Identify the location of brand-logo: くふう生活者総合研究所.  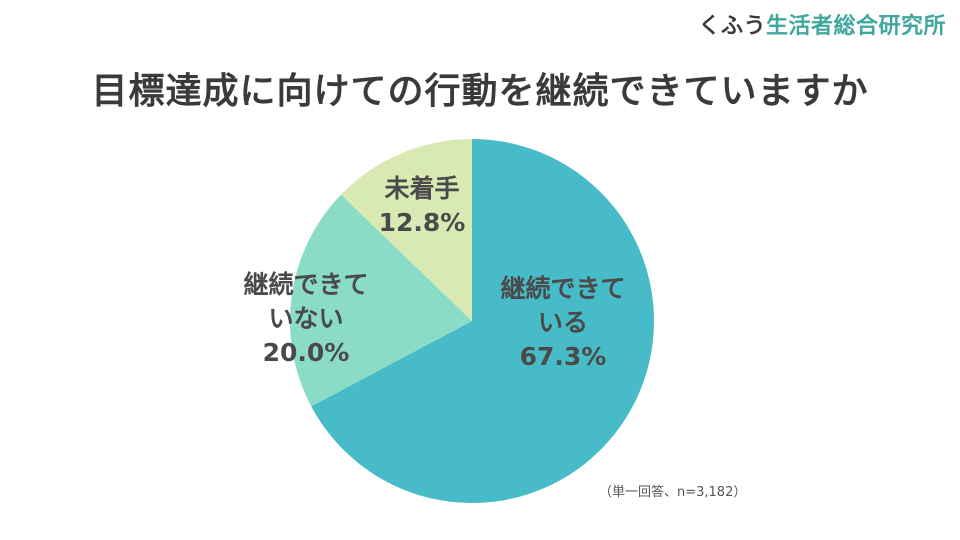
(822, 24).